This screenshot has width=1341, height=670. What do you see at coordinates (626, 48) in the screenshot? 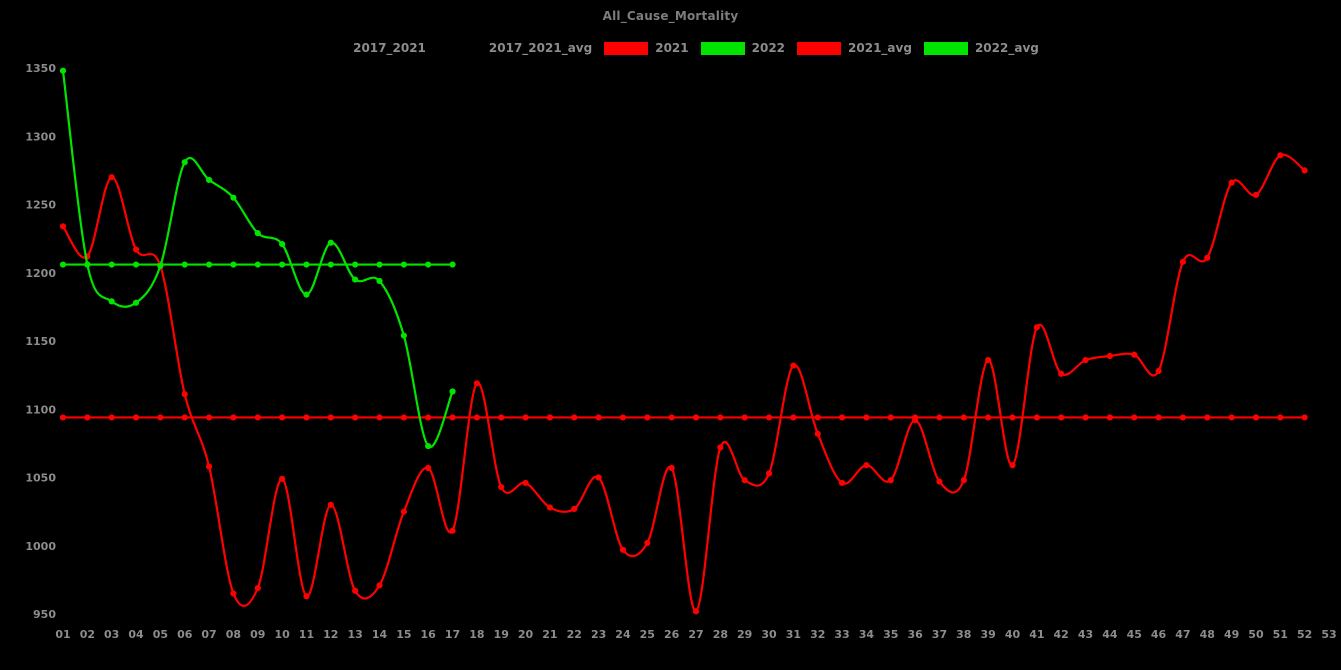
I see `legend-swatch-2021` at bounding box center [626, 48].